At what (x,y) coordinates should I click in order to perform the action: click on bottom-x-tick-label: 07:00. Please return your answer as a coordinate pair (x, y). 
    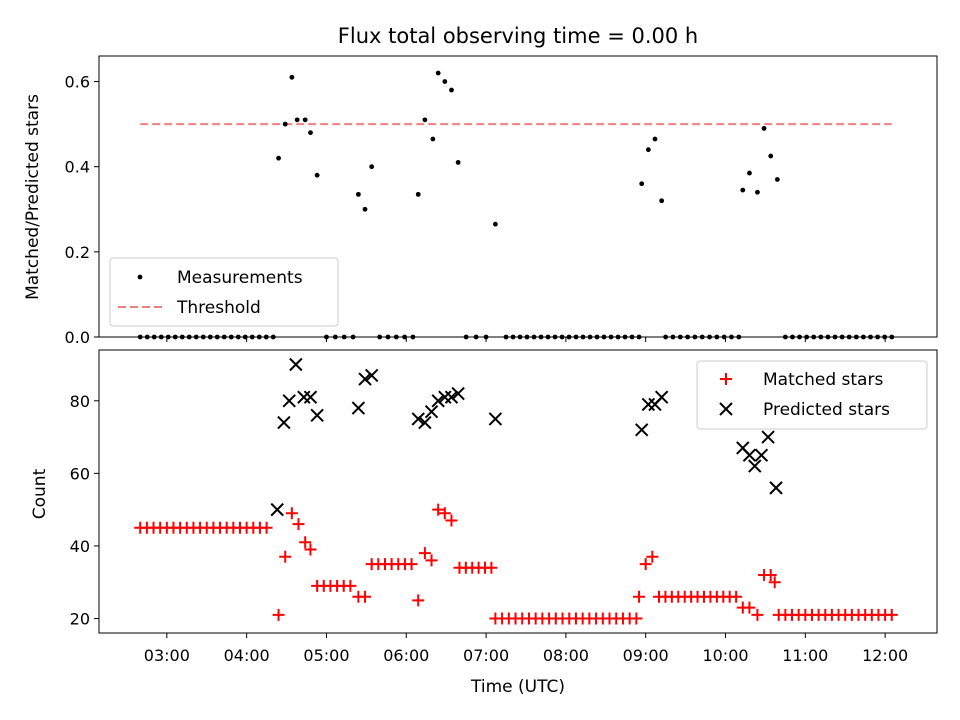
    Looking at the image, I should click on (486, 655).